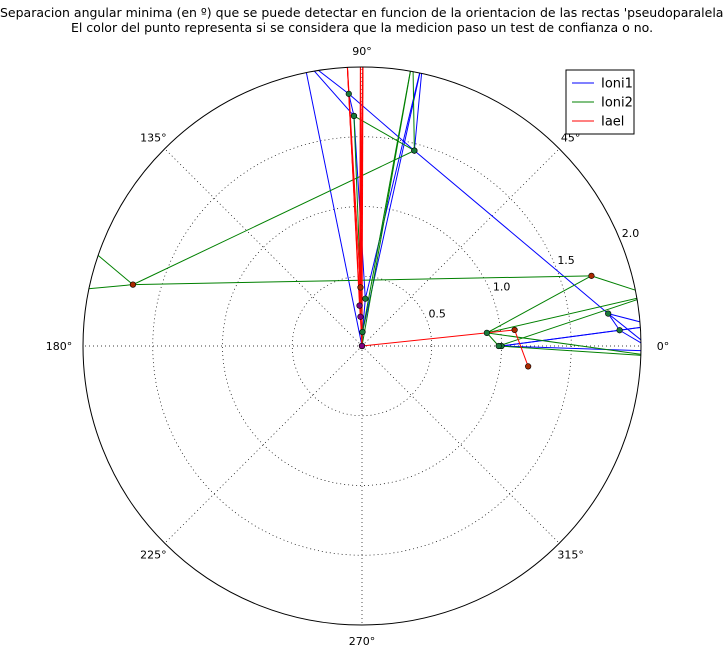 The height and width of the screenshot is (666, 724). Describe the element at coordinates (153, 555) in the screenshot. I see `angle-tick-label: 225°` at that location.